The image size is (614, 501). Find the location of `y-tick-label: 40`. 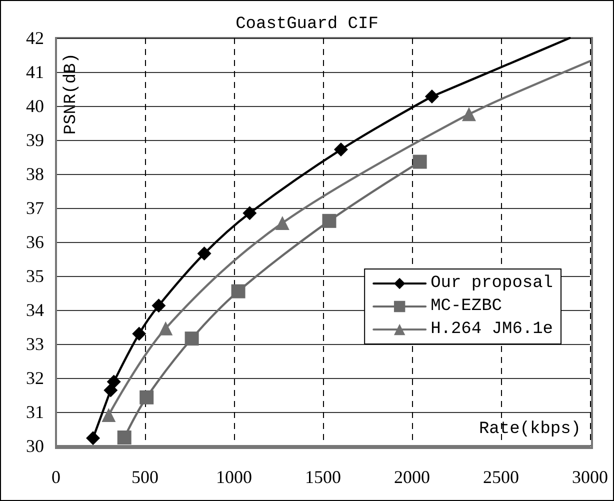

y-tick-label: 40 is located at coordinates (35, 106).